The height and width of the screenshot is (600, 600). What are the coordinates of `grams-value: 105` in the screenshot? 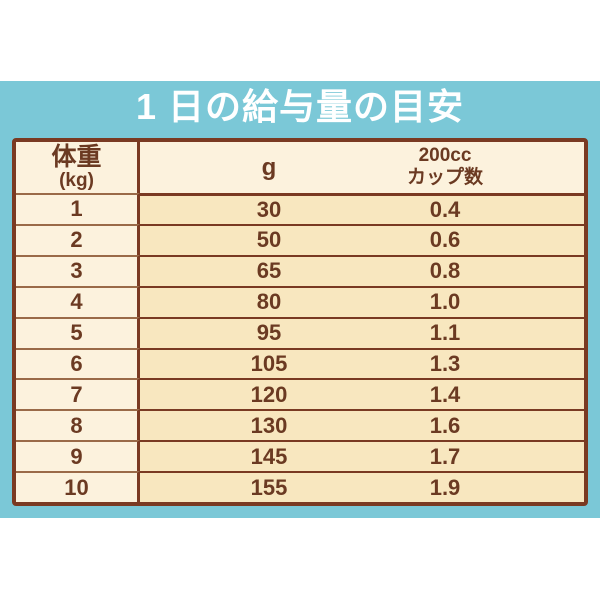 It's located at (269, 363).